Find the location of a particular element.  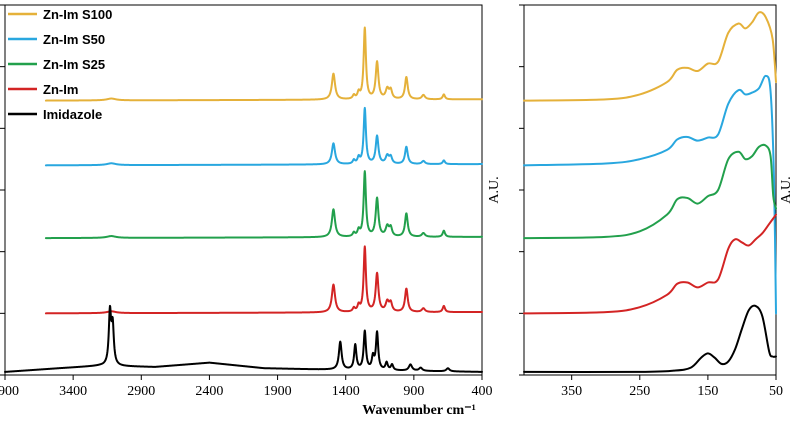

left-xtick-label-1900: 1900 is located at coordinates (278, 391).